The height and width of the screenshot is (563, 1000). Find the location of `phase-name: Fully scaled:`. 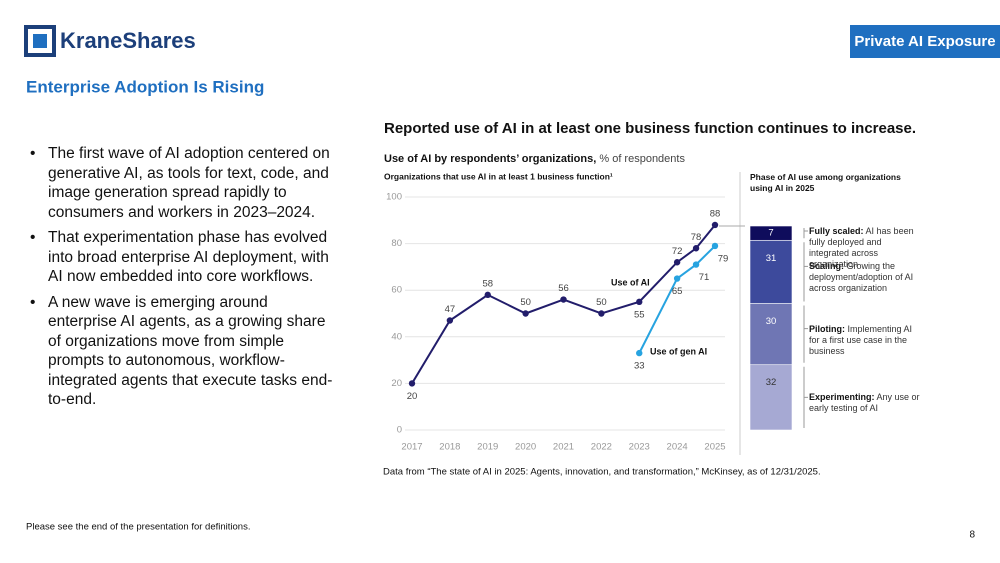

phase-name: Fully scaled: is located at coordinates (836, 231).